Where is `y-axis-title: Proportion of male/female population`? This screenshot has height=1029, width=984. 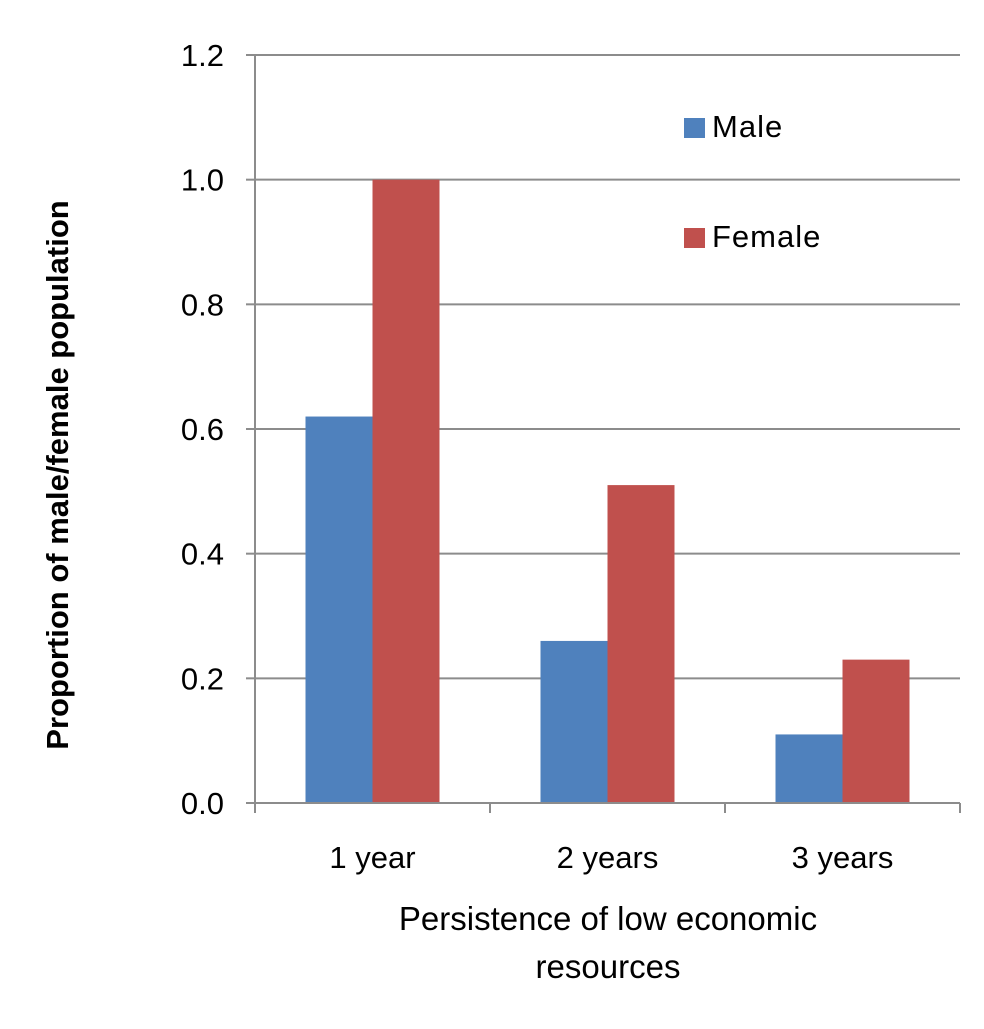
y-axis-title: Proportion of male/female population is located at coordinates (57, 474).